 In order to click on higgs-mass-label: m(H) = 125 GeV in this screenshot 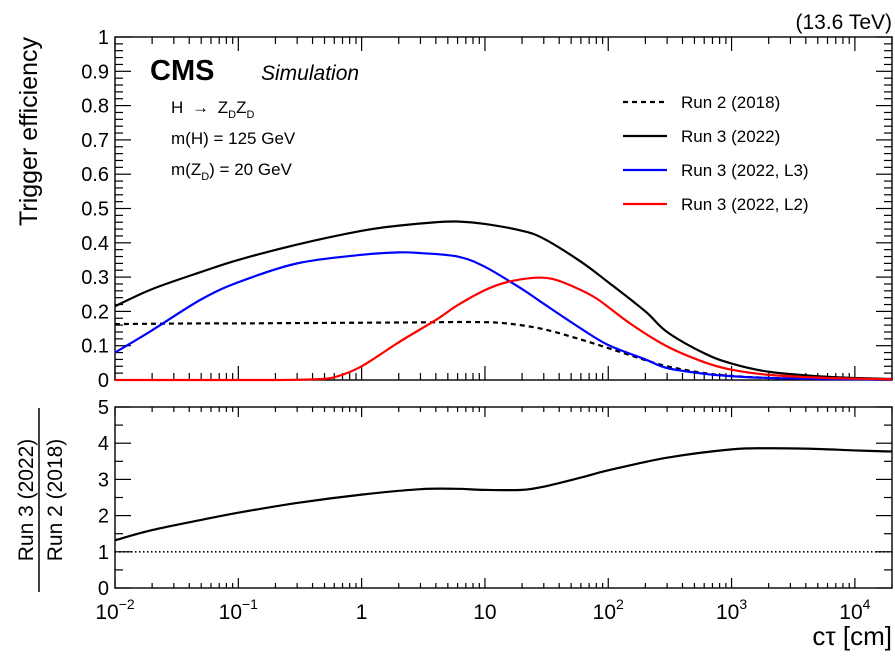, I will do `click(233, 138)`.